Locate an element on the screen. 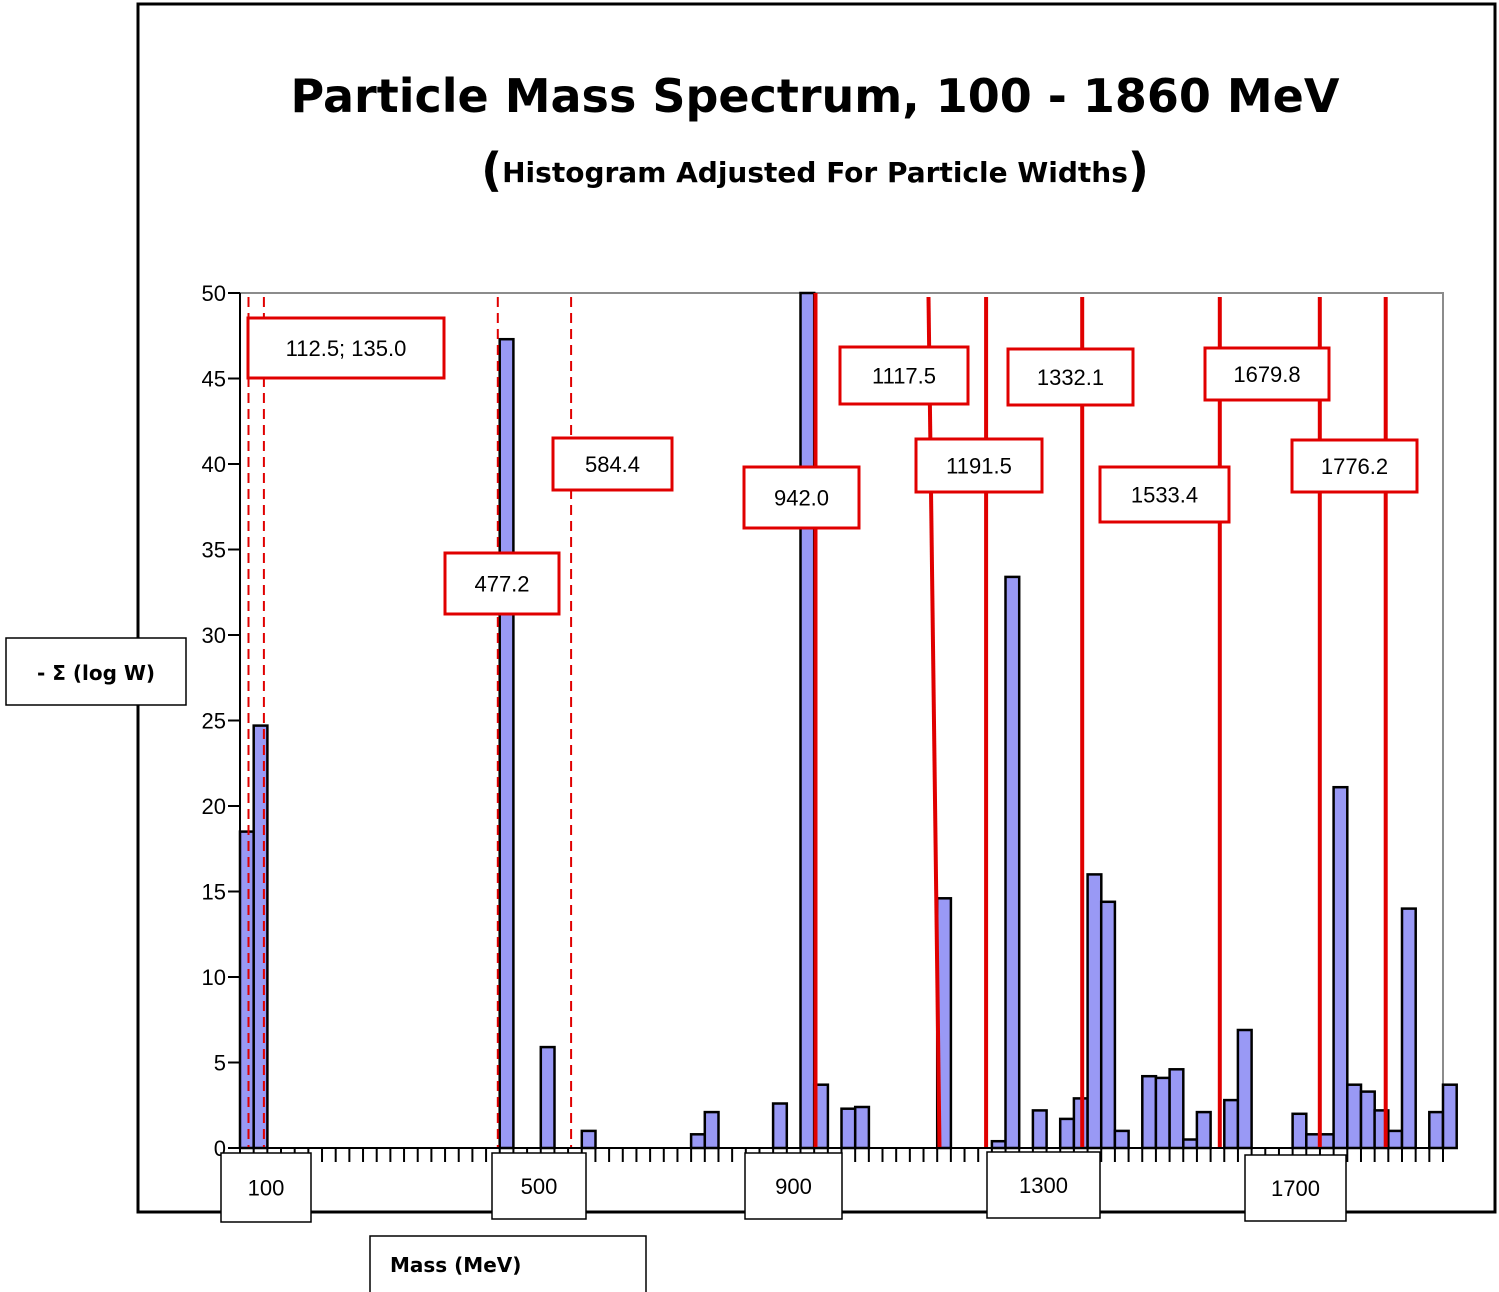  x-tick-label-100: 100 is located at coordinates (266, 1187).